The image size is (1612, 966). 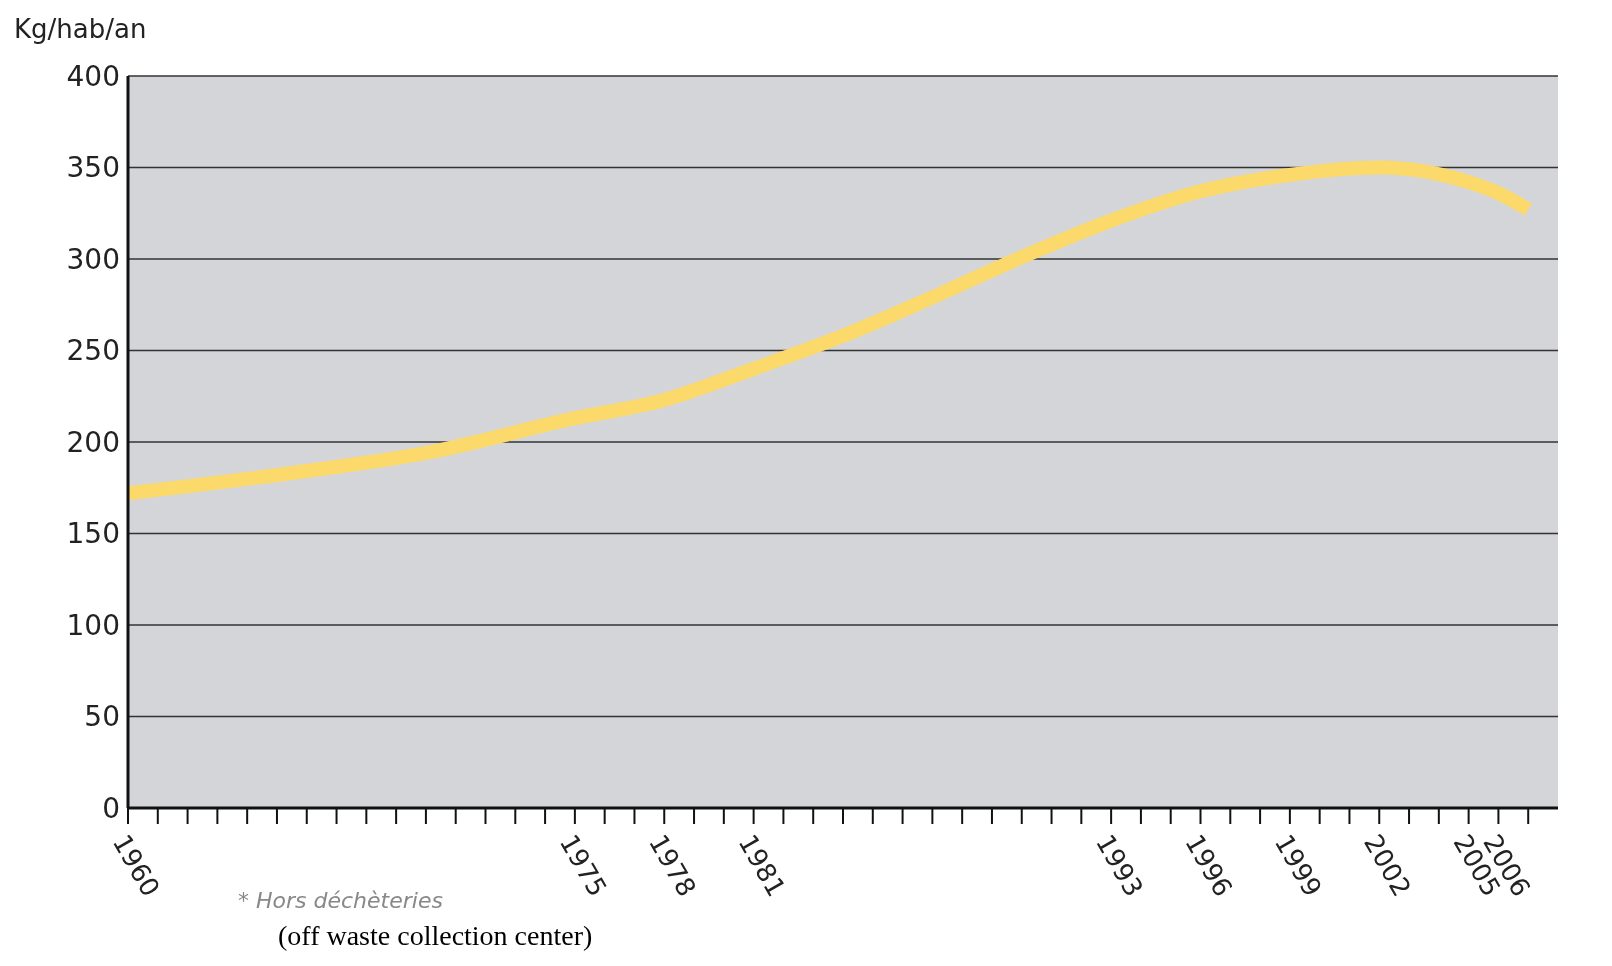 I want to click on y-tick-label: 300, so click(x=93, y=259).